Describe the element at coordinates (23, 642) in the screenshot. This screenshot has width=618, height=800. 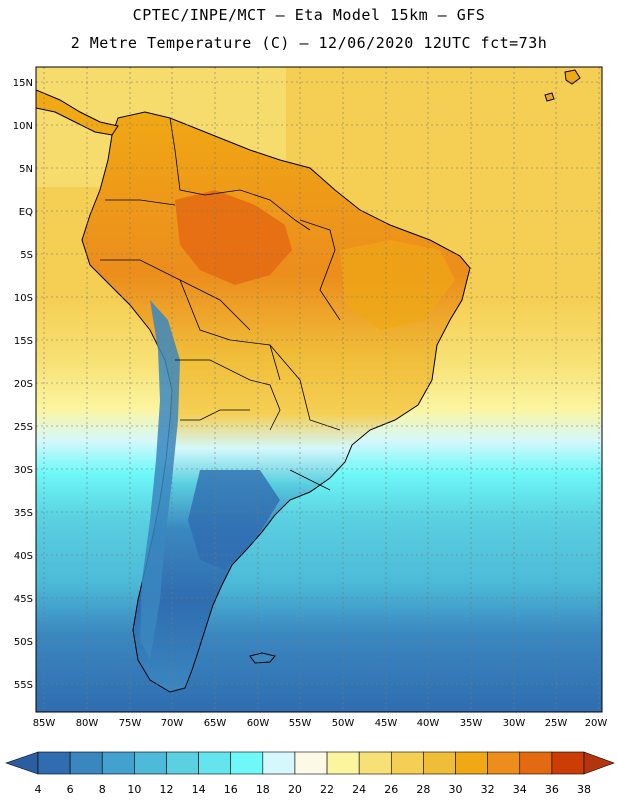
I see `lat-label: 50S` at that location.